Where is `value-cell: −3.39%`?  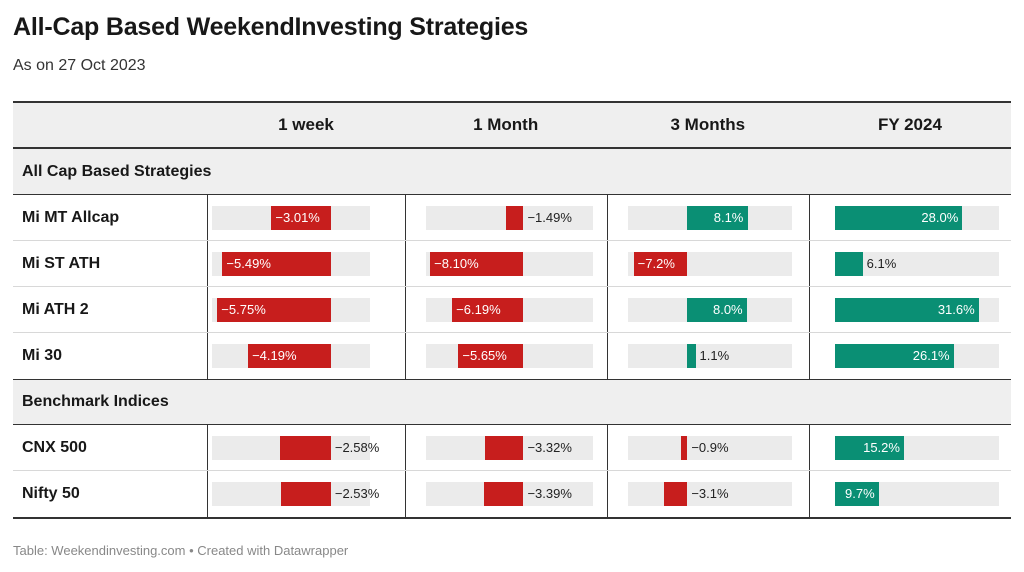
value-cell: −3.39% is located at coordinates (505, 494).